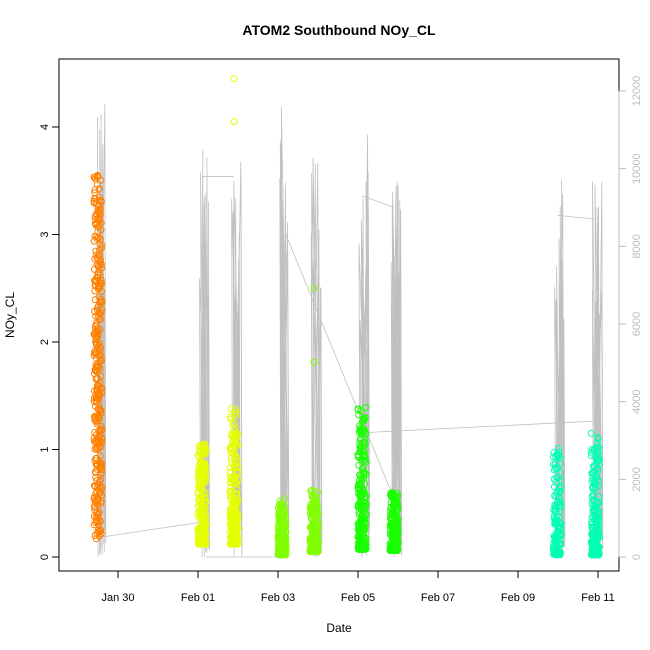  I want to click on x-axis-label: Date, so click(339, 628).